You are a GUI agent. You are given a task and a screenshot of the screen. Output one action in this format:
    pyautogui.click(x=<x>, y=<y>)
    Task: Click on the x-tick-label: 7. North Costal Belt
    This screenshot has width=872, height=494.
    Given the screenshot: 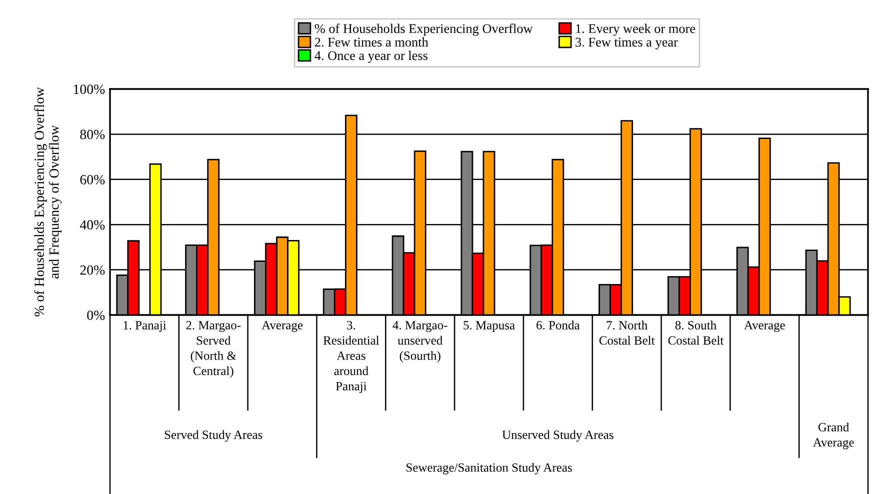 What is the action you would take?
    pyautogui.click(x=627, y=332)
    